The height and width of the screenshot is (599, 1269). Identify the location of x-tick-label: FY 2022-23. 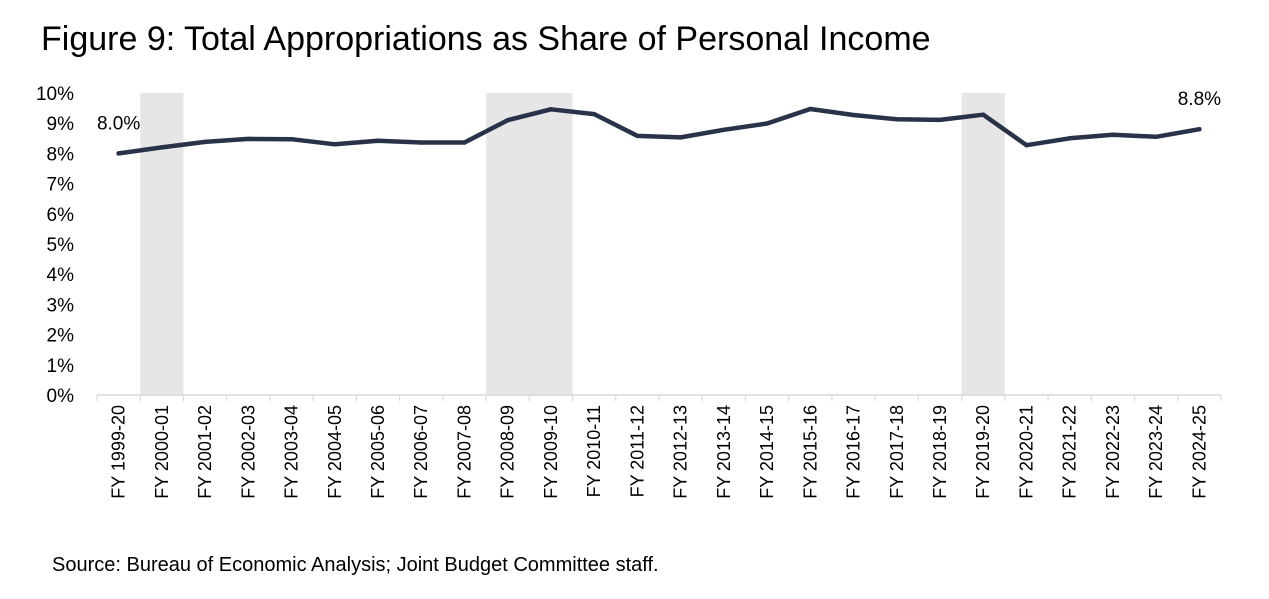
(1113, 452).